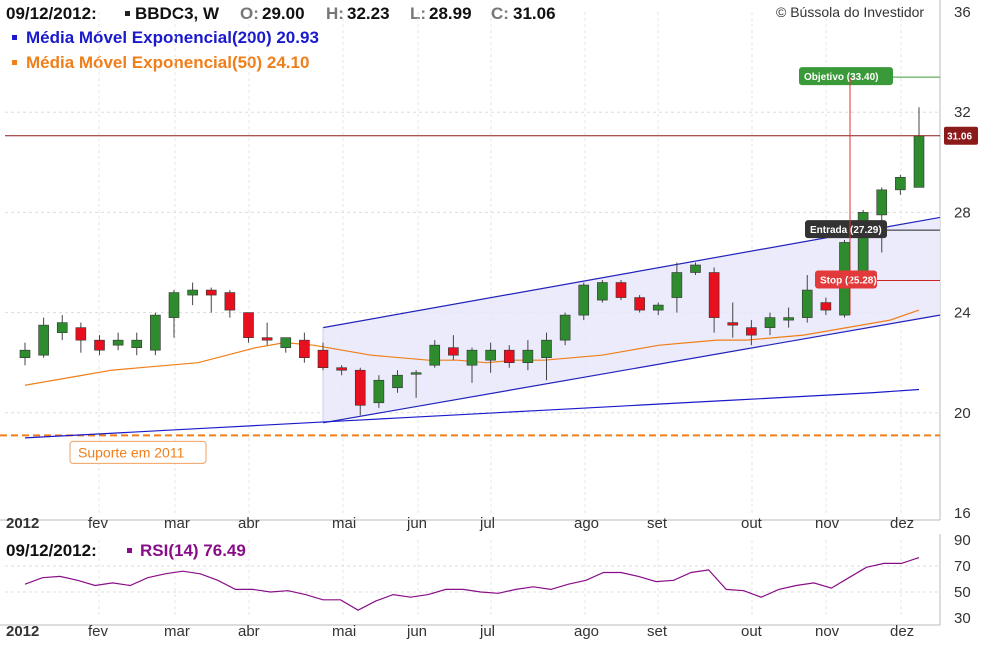 The width and height of the screenshot is (1000, 655). Describe the element at coordinates (283, 13) in the screenshot. I see `header-o-value: 29.00` at that location.